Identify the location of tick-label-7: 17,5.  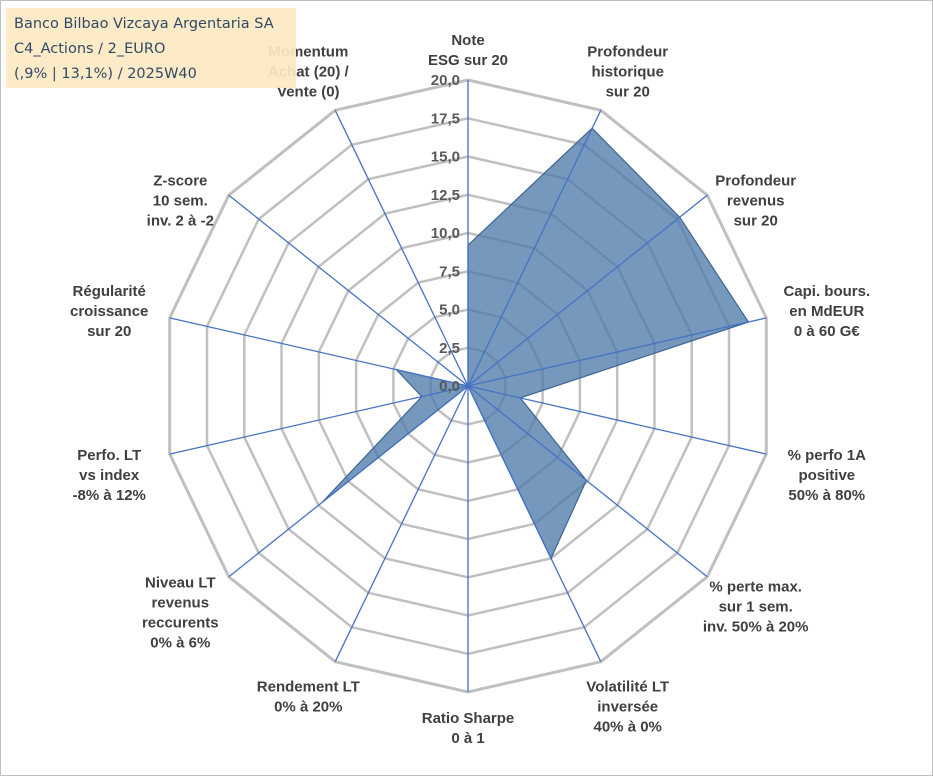
(445, 118).